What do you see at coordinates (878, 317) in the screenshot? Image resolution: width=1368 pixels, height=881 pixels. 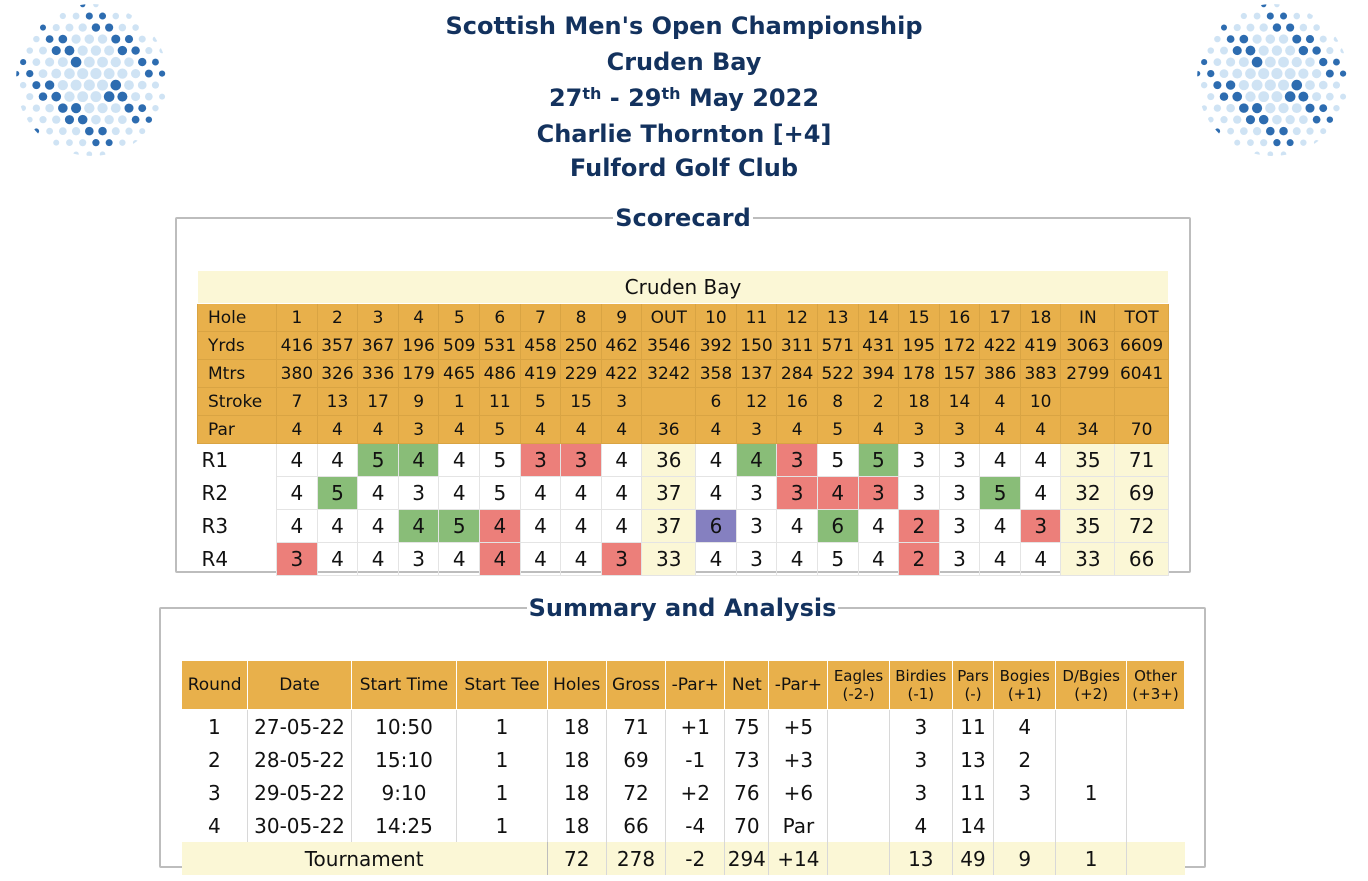 I see `info-cell: 14` at bounding box center [878, 317].